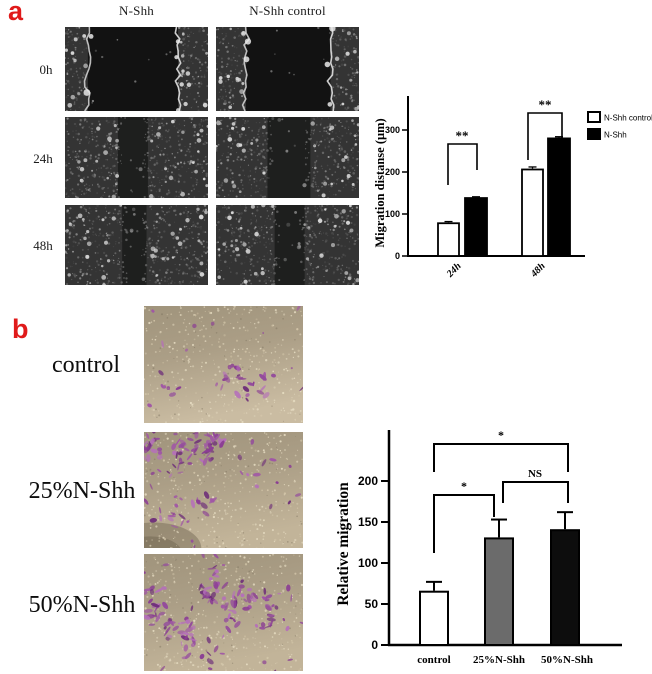 This screenshot has height=674, width=652. I want to click on panel-a-row-label-24h: 24h, so click(43, 158).